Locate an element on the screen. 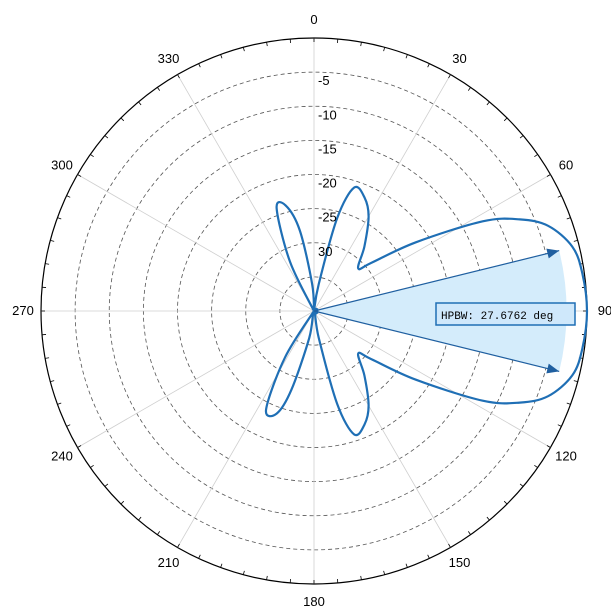 The width and height of the screenshot is (611, 611). radial-tick-label: -20 is located at coordinates (327, 183).